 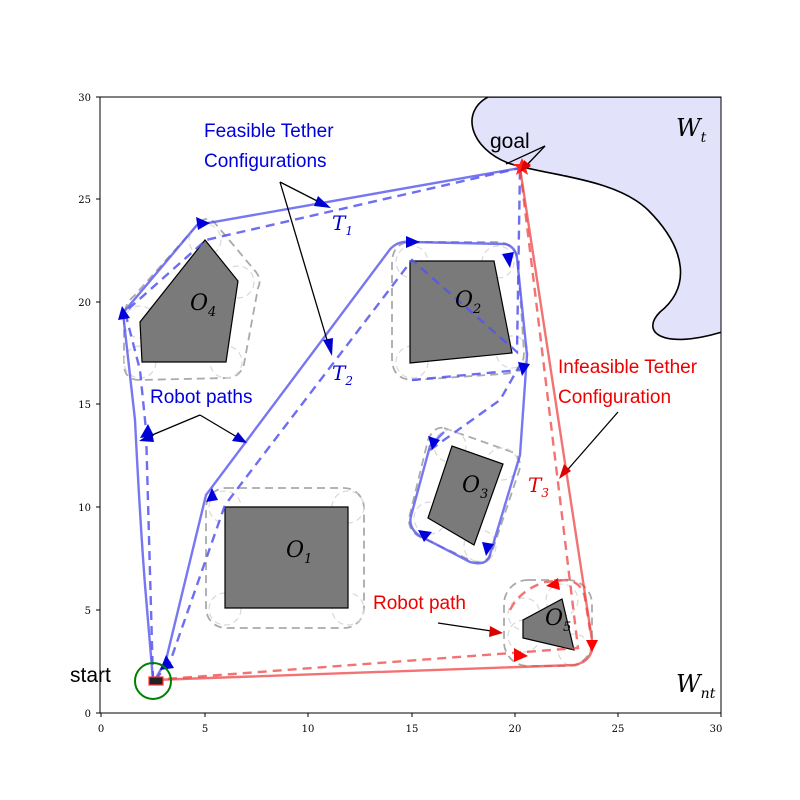 What do you see at coordinates (614, 397) in the screenshot?
I see `infeasible-tether-label-line2: Configuration` at bounding box center [614, 397].